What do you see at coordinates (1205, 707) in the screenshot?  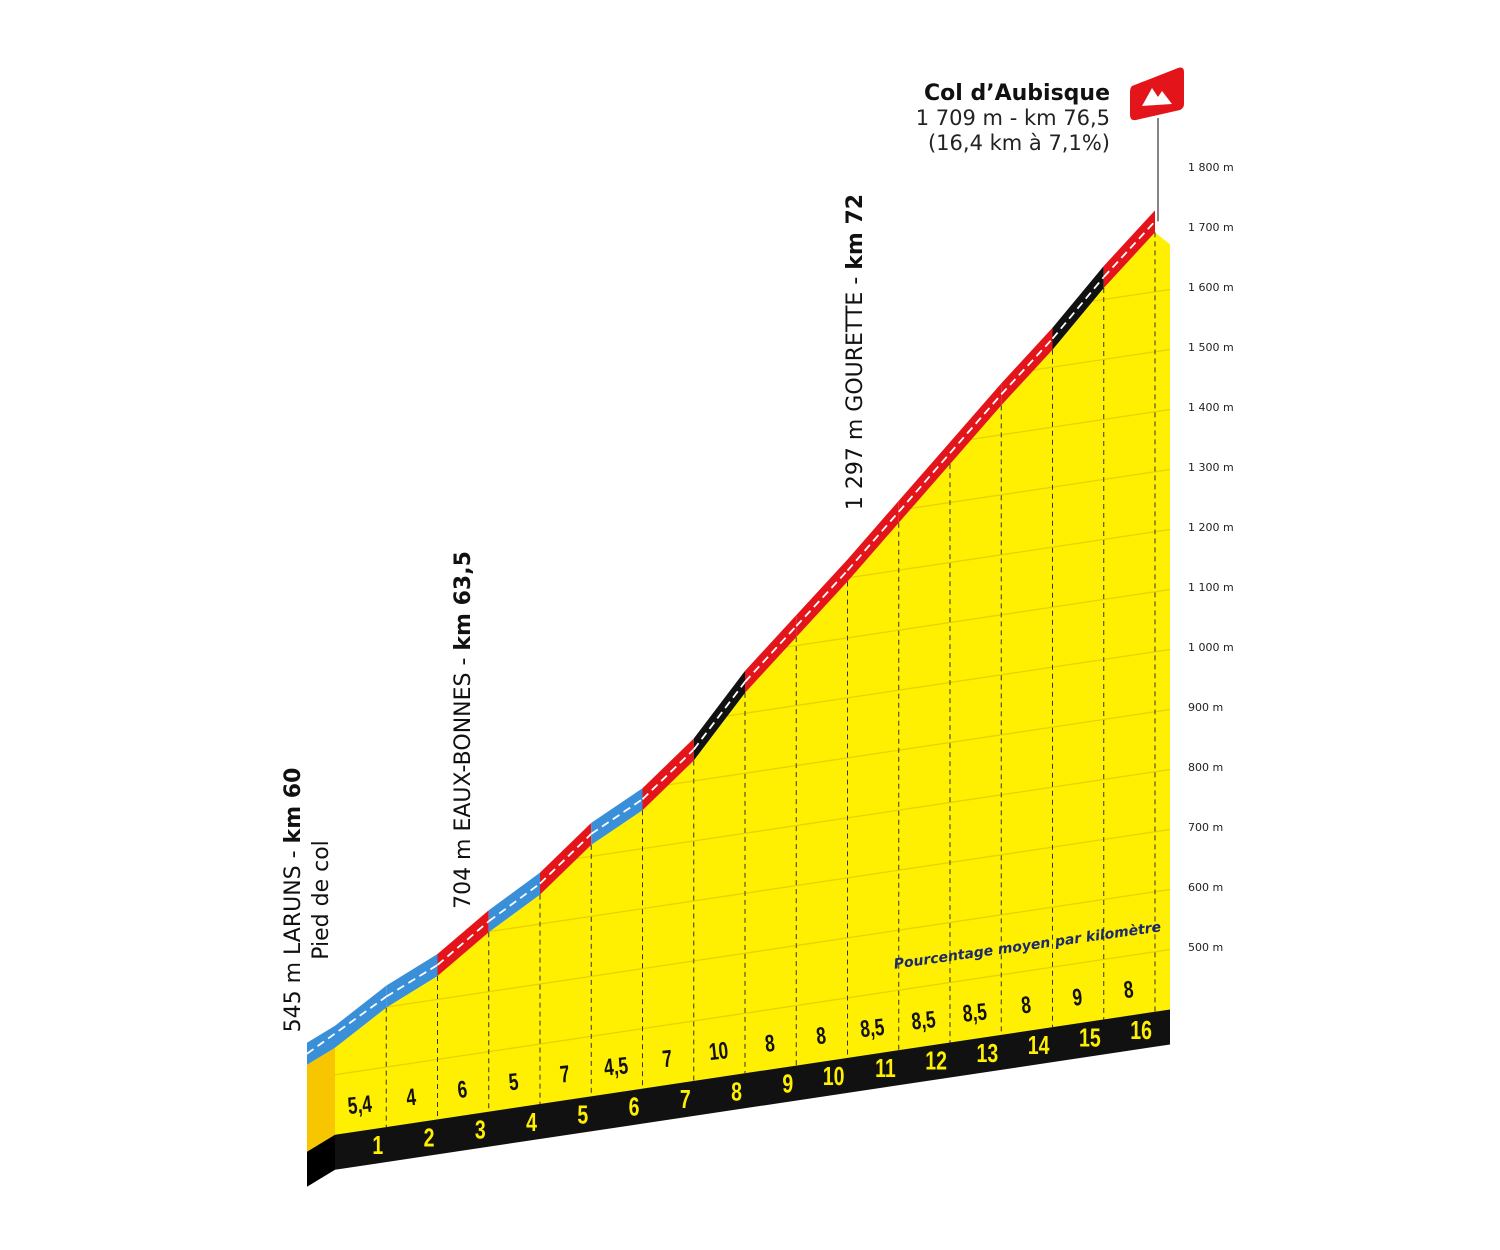 I see `y-tick-label: 900 m` at bounding box center [1205, 707].